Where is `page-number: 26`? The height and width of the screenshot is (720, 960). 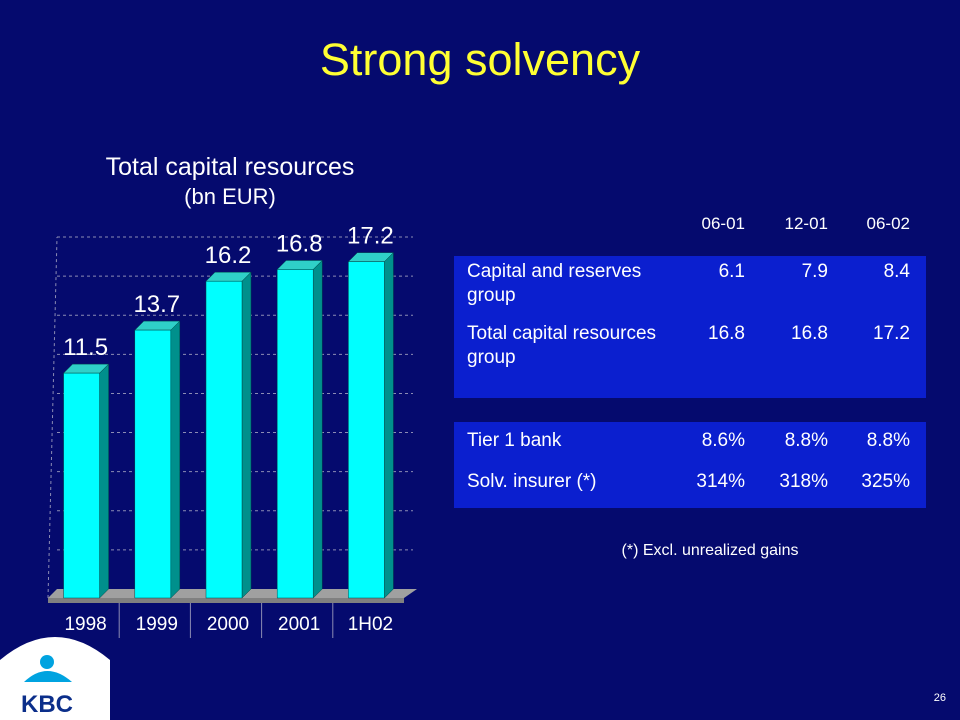 page-number: 26 is located at coordinates (939, 698).